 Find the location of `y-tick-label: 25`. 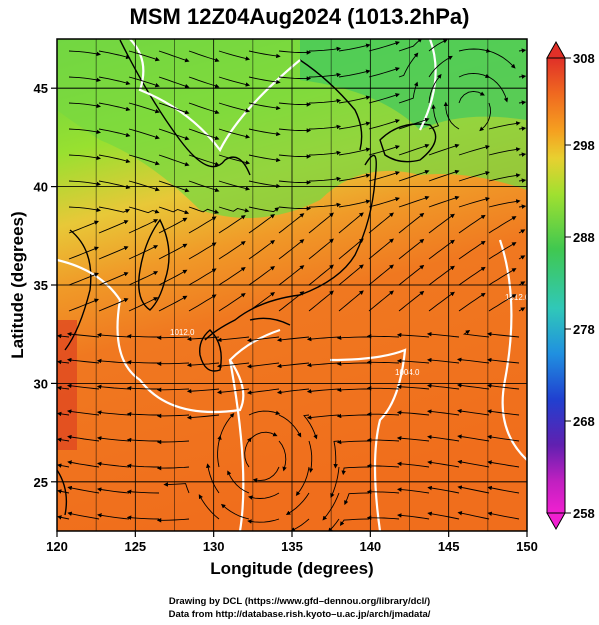

y-tick-label: 25 is located at coordinates (41, 482).